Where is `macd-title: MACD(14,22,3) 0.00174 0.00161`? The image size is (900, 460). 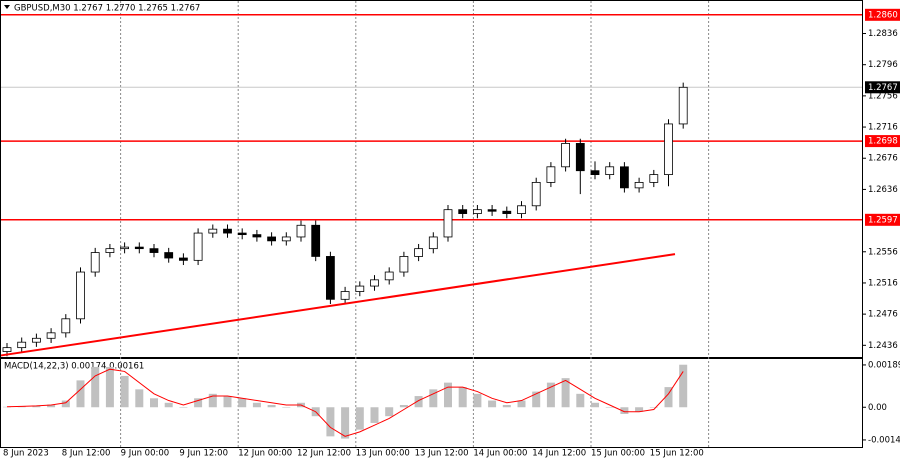 macd-title: MACD(14,22,3) 0.00174 0.00161 is located at coordinates (74, 367).